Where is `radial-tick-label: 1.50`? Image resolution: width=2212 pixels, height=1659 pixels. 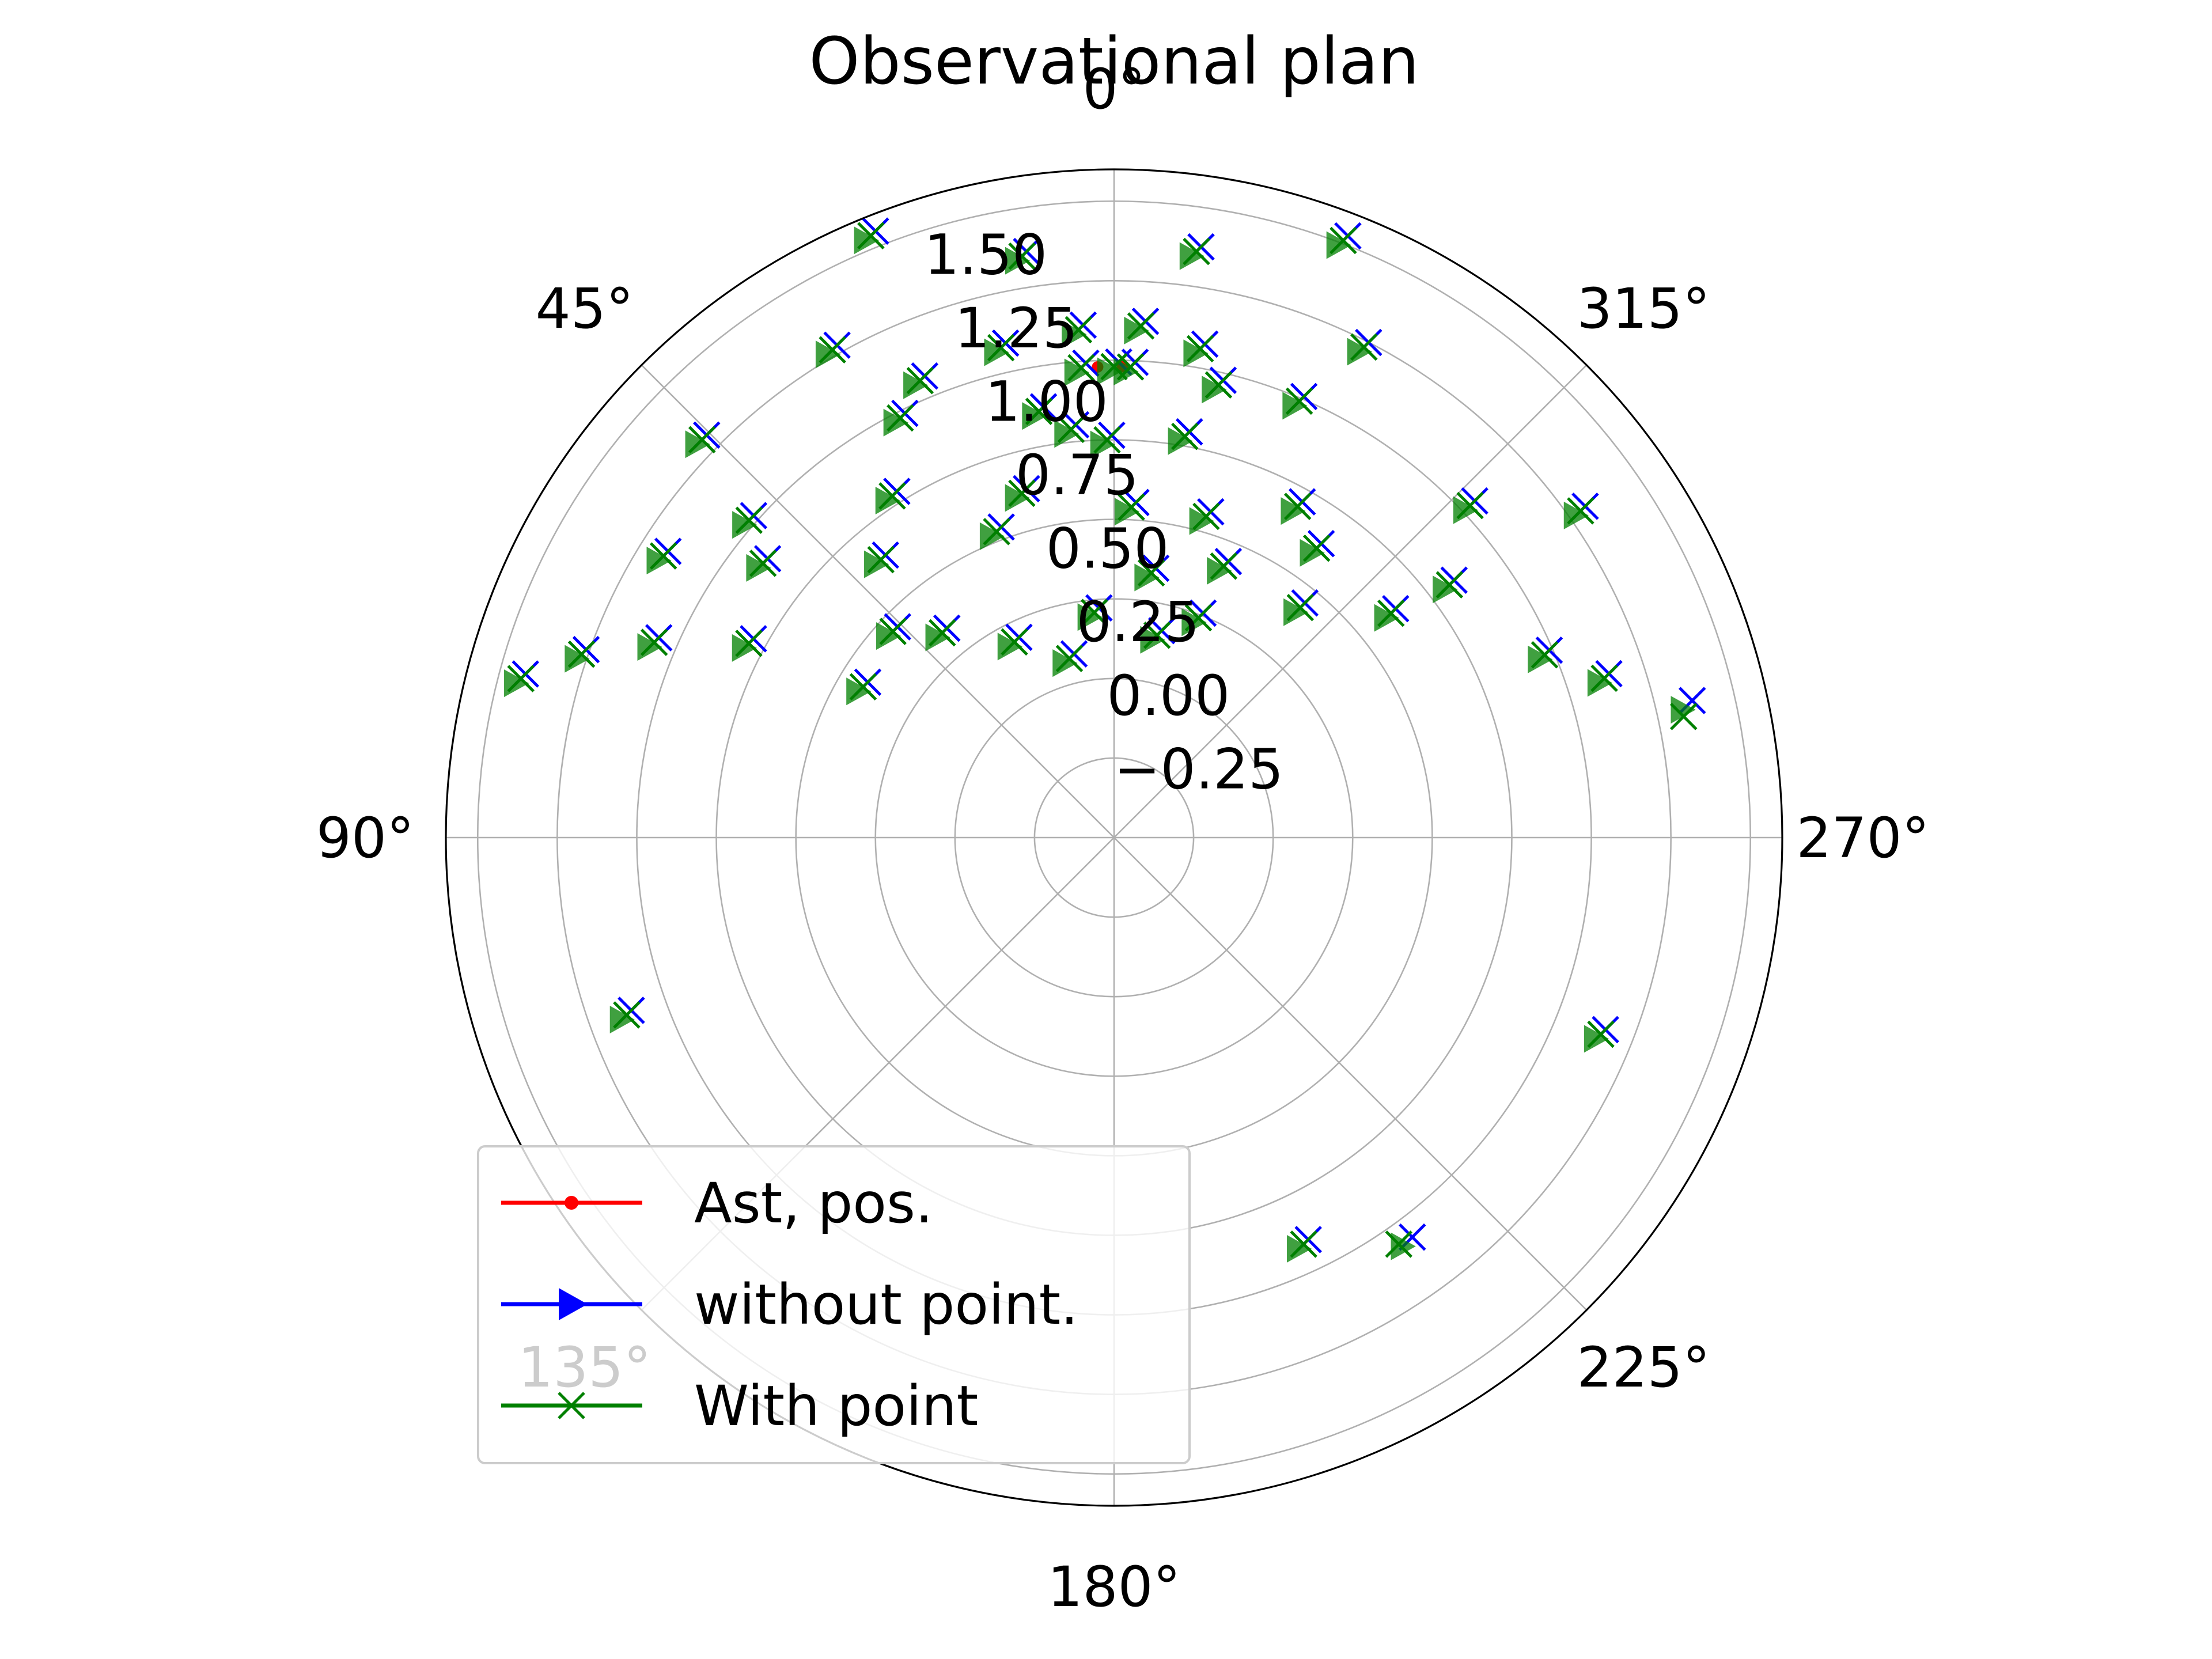
radial-tick-label: 1.50 is located at coordinates (985, 254).